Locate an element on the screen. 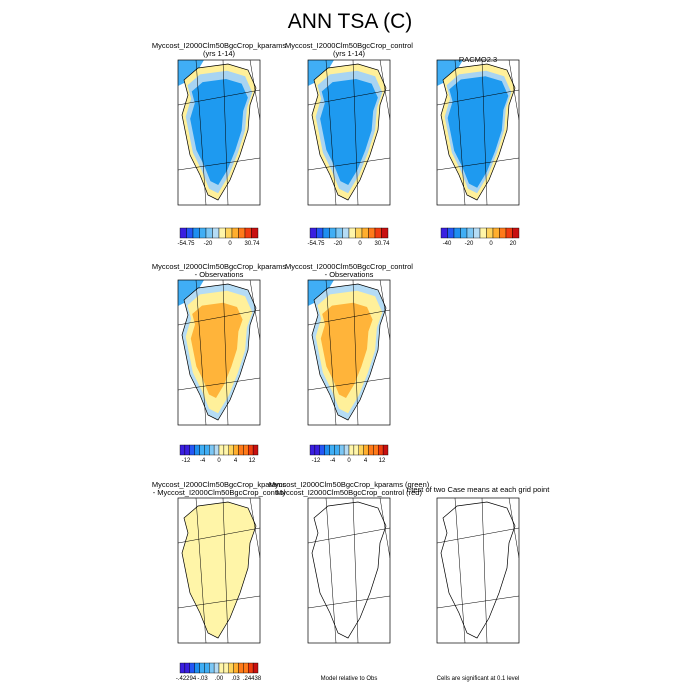  colorbar-label: -.42294 is located at coordinates (186, 679).